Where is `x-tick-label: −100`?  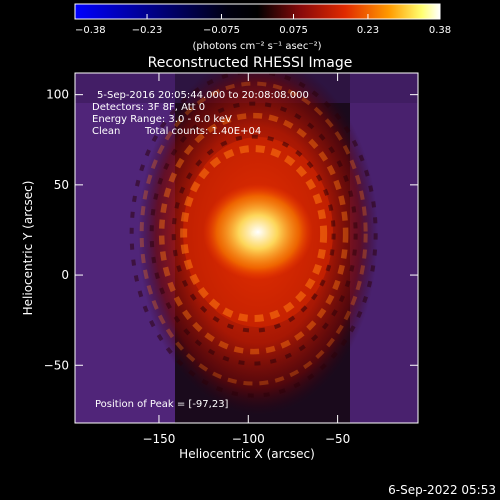 x-tick-label: −100 is located at coordinates (248, 439).